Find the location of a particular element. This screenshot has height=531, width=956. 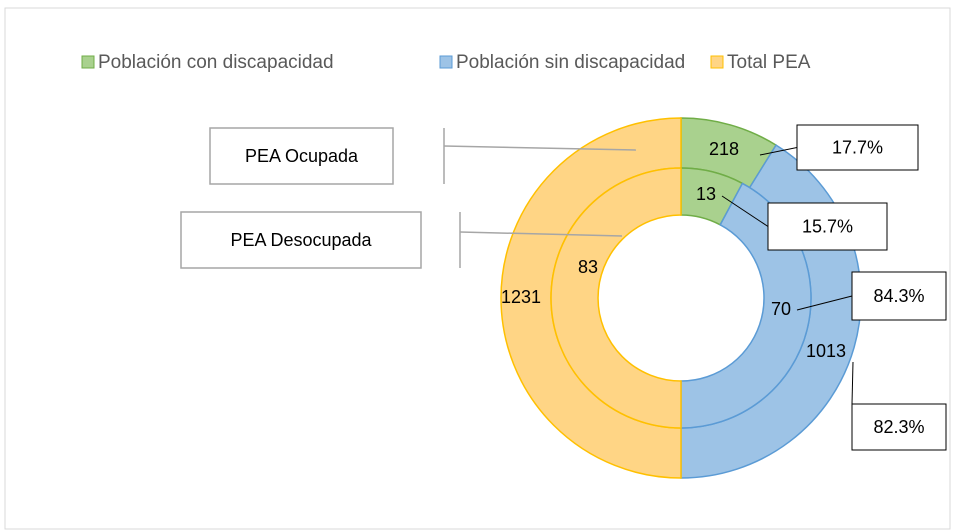

percent-label: 82.3% is located at coordinates (898, 427).